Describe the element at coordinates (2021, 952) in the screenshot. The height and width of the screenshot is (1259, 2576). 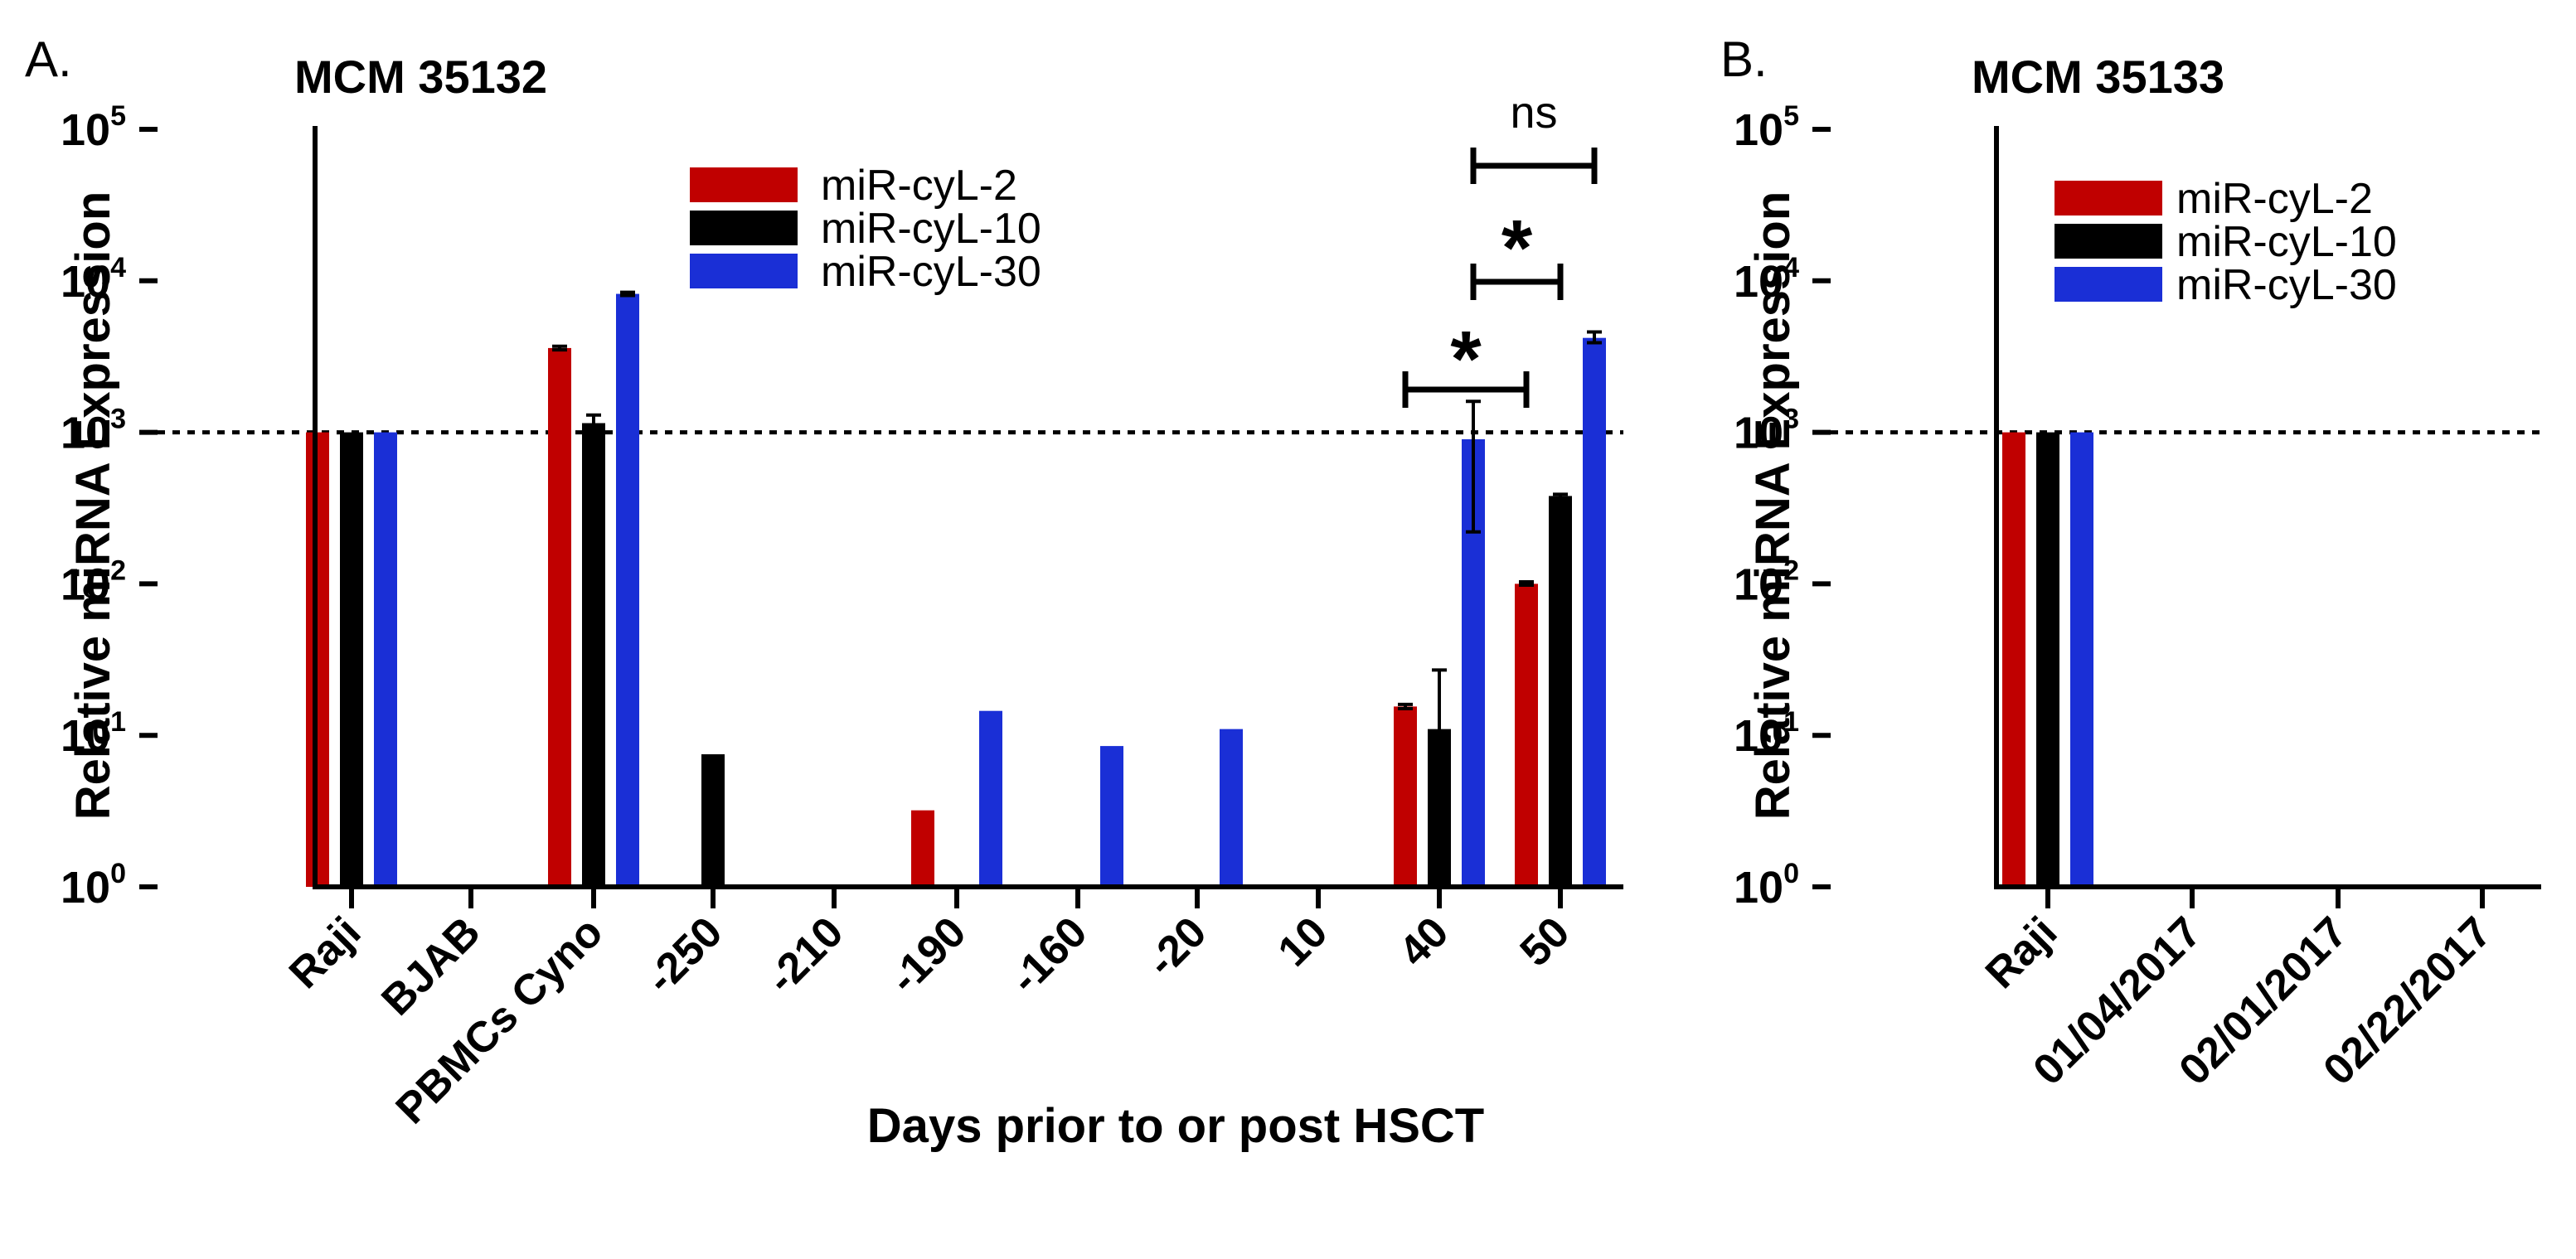
I see `panel-b-x-tick-label-0: Raji` at that location.